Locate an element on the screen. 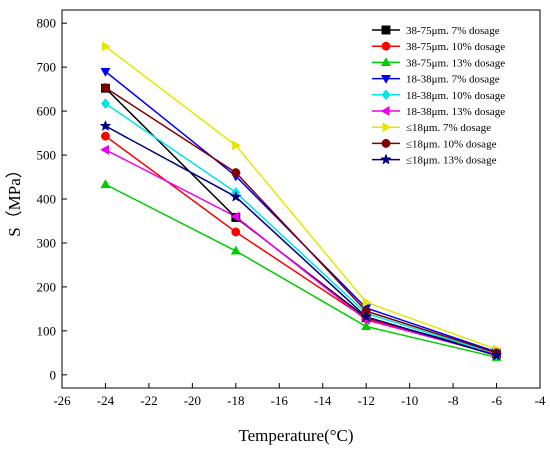 Image resolution: width=550 pixels, height=455 pixels. x-axis-title: Temperature(°C) is located at coordinates (295, 435).